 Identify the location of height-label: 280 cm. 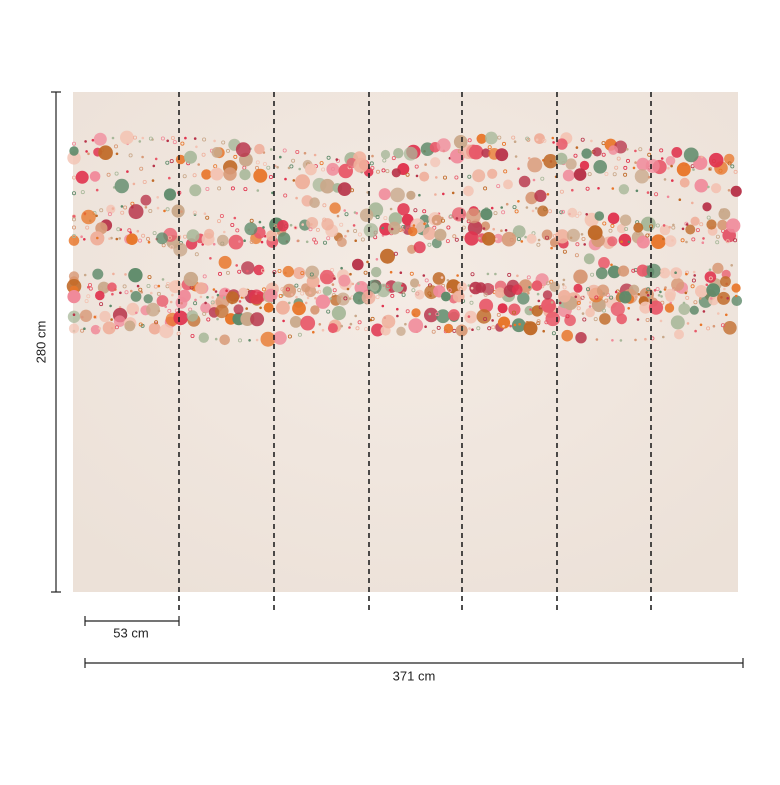
(40, 342).